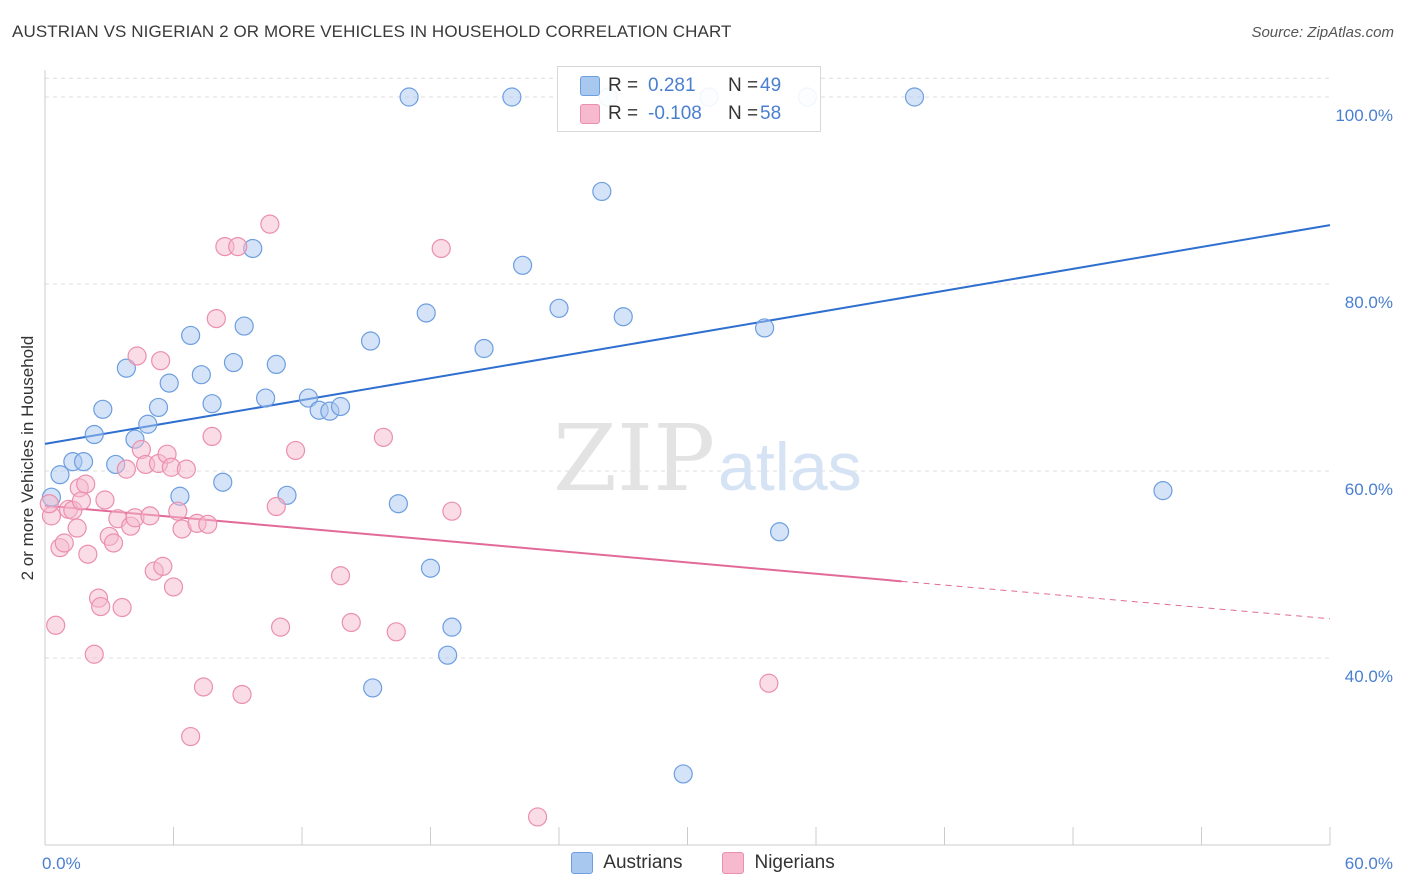 The height and width of the screenshot is (892, 1406). I want to click on legend-row-austrians: R = 0.281 N = 49, so click(680, 86).